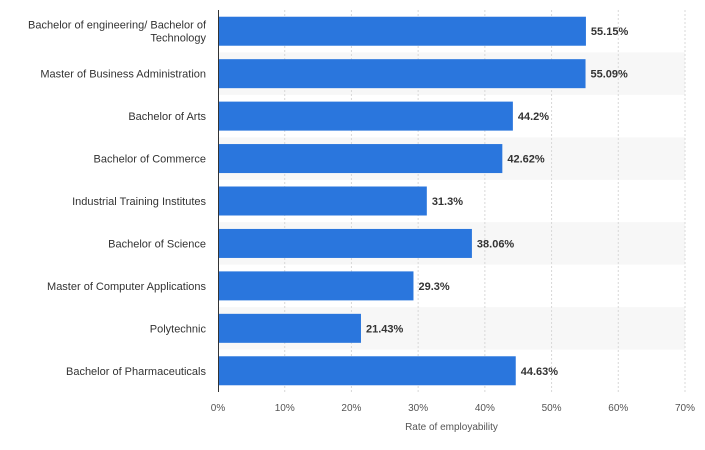  I want to click on value-label: 29.3%, so click(433, 287).